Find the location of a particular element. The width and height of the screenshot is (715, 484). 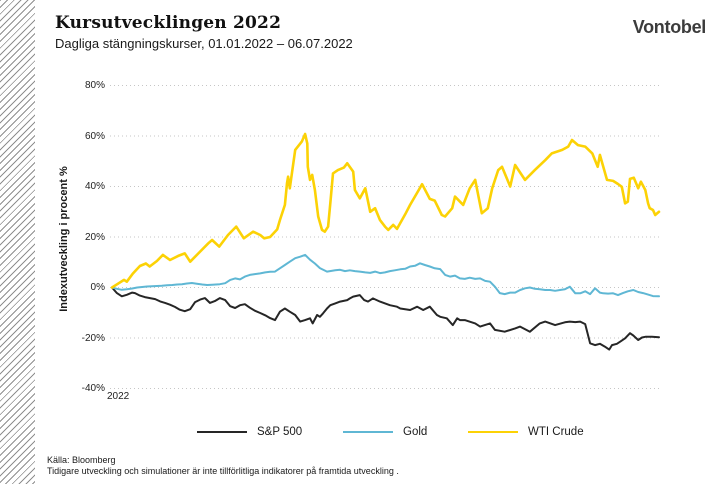

wti-line-swatch is located at coordinates (493, 432).